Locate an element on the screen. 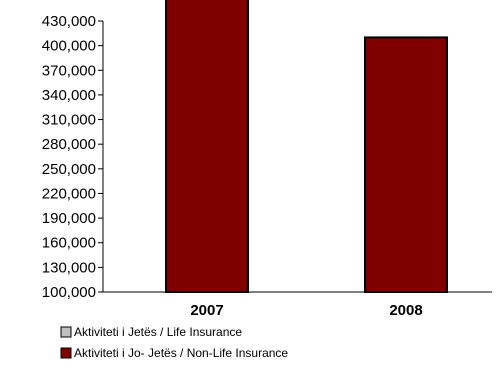  x-category-label: 2008 is located at coordinates (405, 310).